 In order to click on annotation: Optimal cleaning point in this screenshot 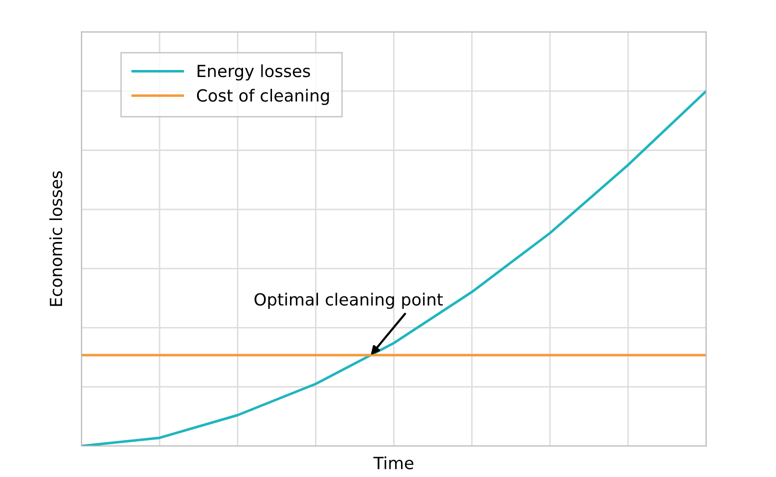, I will do `click(348, 300)`.